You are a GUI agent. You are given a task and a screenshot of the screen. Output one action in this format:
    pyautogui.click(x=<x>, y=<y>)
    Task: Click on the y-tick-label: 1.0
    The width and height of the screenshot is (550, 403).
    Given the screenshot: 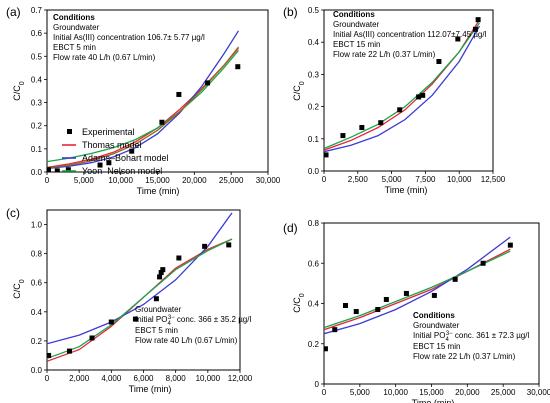 What is the action you would take?
    pyautogui.click(x=37, y=225)
    